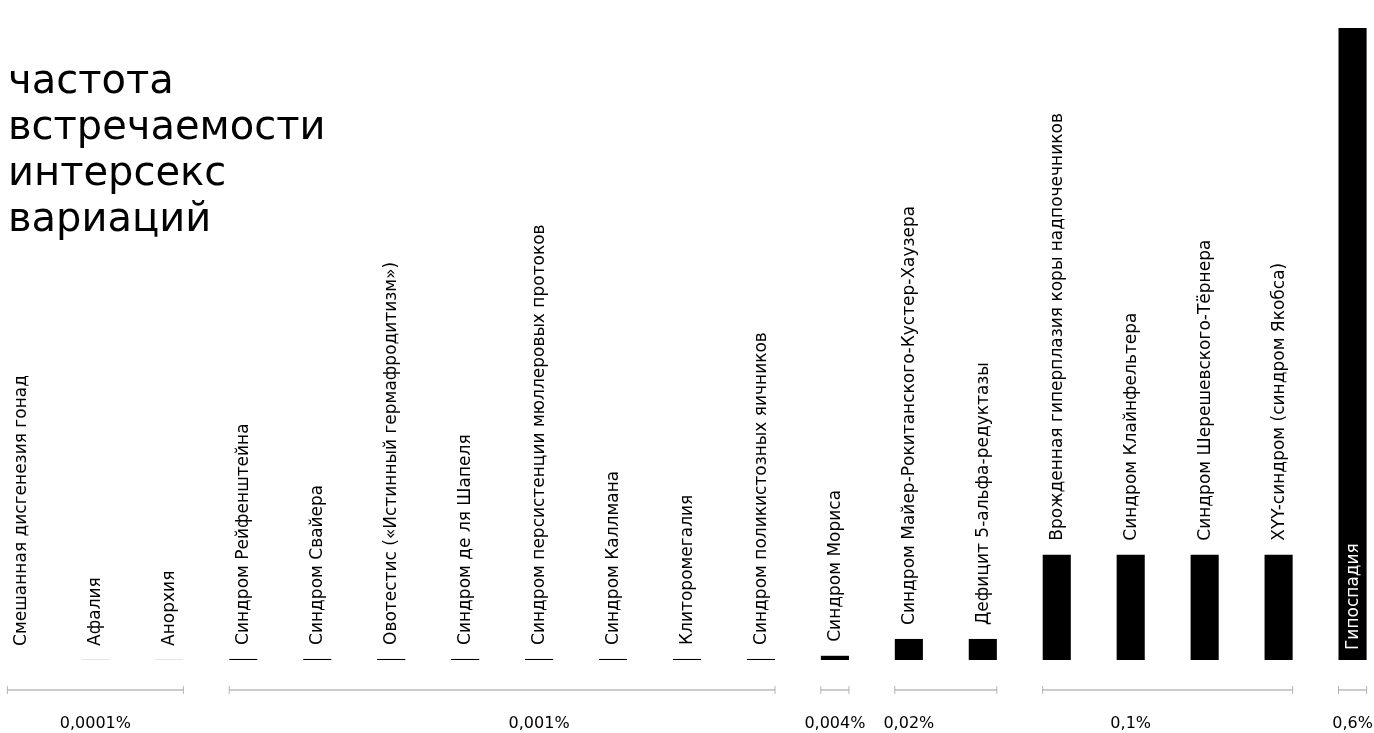 The height and width of the screenshot is (733, 1374). I want to click on x-tick-label: Смешанная дисгенезия гонад, so click(20, 510).